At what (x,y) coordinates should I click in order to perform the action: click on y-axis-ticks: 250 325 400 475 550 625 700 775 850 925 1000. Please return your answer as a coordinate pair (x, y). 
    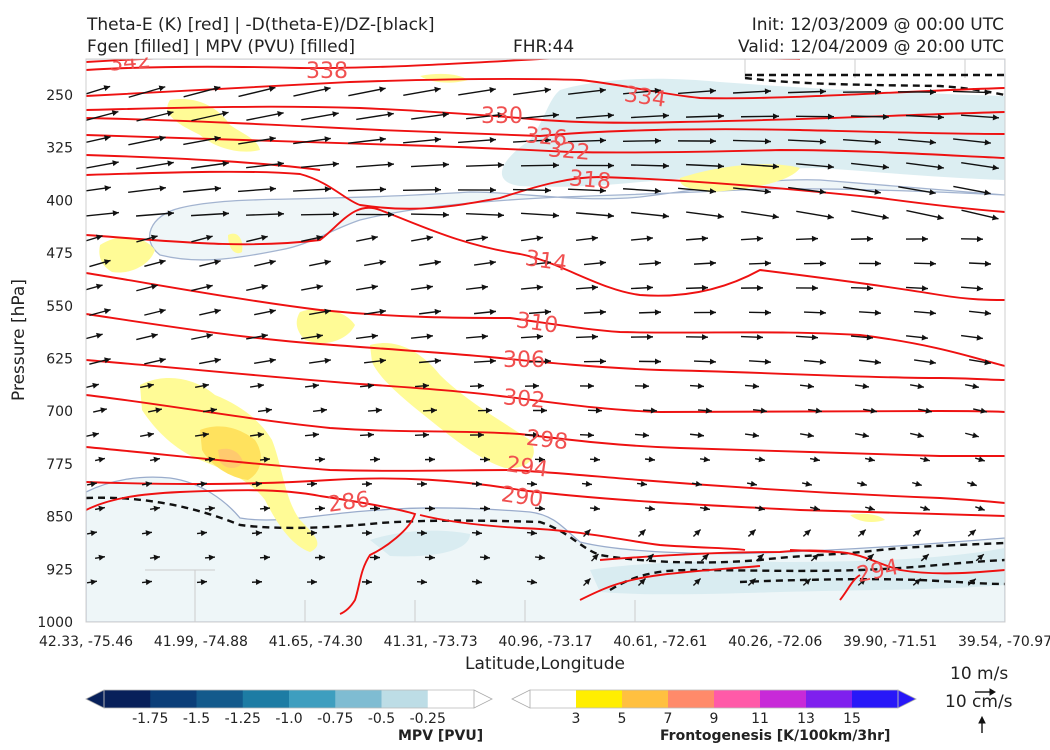
    Looking at the image, I should click on (55, 359).